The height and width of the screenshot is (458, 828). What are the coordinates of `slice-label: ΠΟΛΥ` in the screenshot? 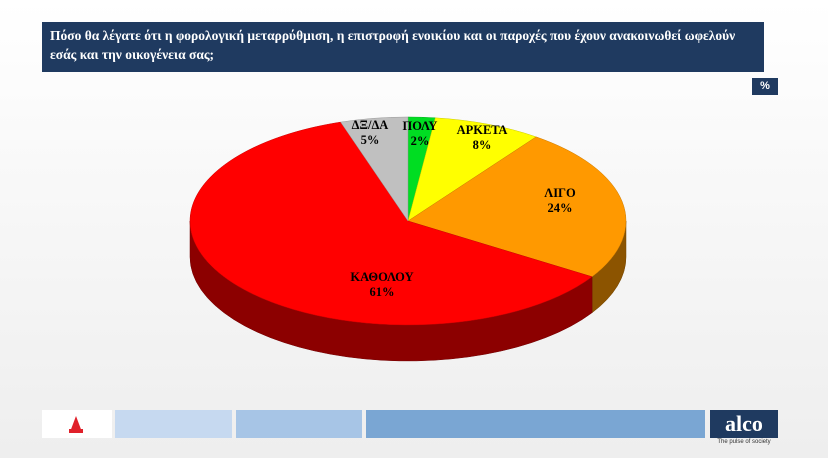 It's located at (420, 126).